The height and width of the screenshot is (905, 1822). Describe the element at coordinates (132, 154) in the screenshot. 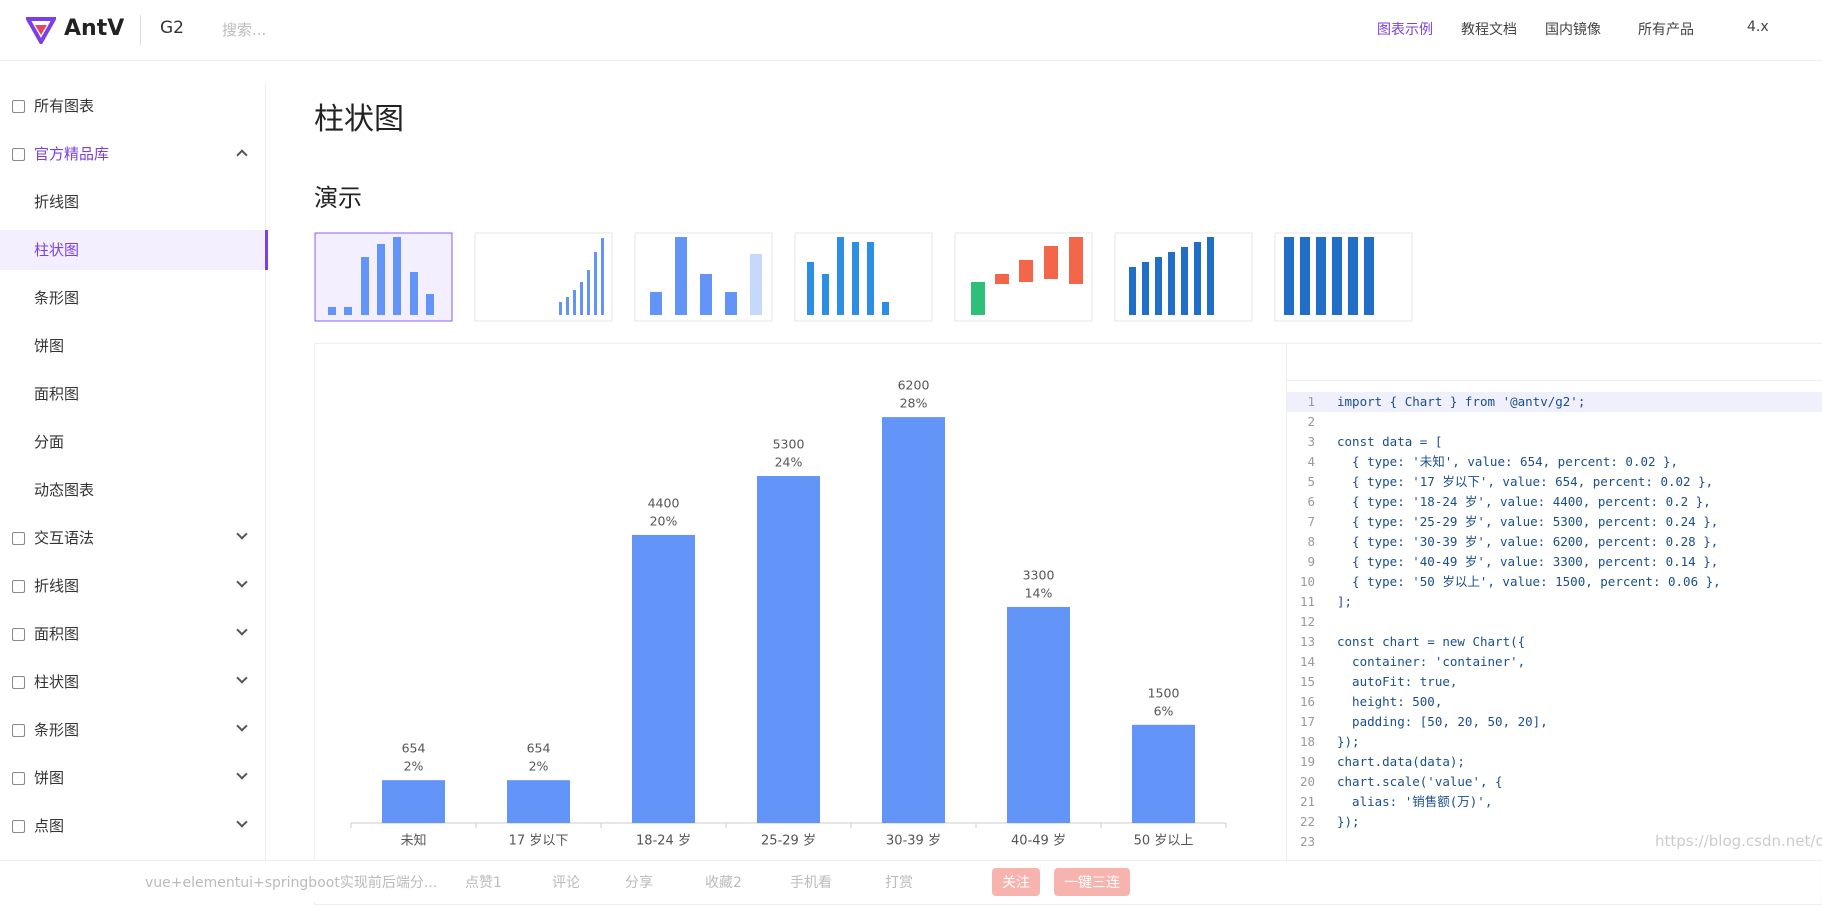

I see `sidebar-item: 官方精品库` at that location.